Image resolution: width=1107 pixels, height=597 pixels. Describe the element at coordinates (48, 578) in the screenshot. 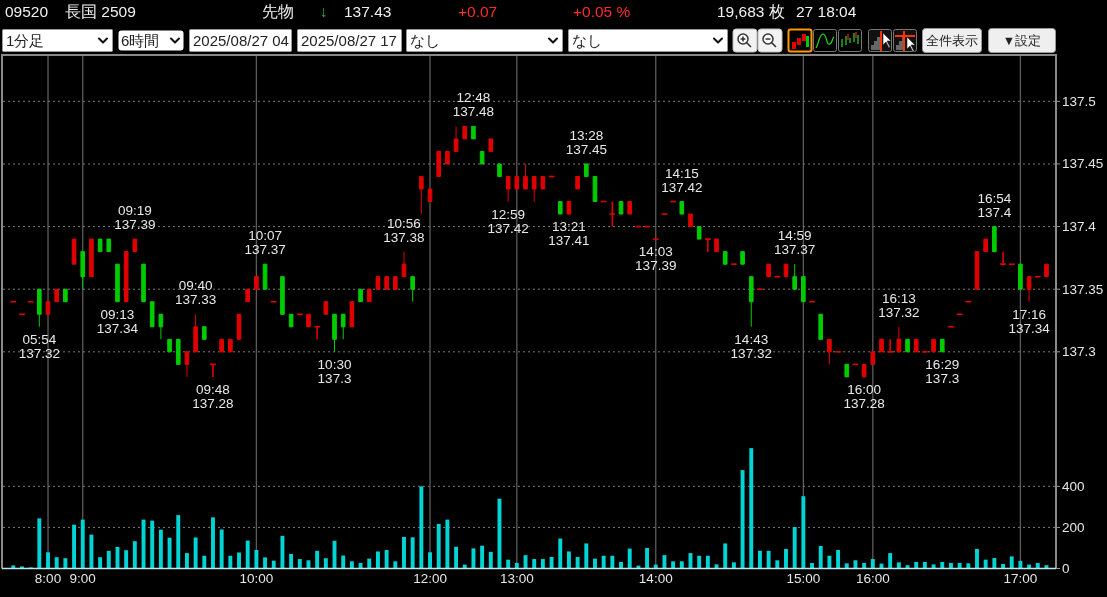

I see `x-tick-label: 8:00` at that location.